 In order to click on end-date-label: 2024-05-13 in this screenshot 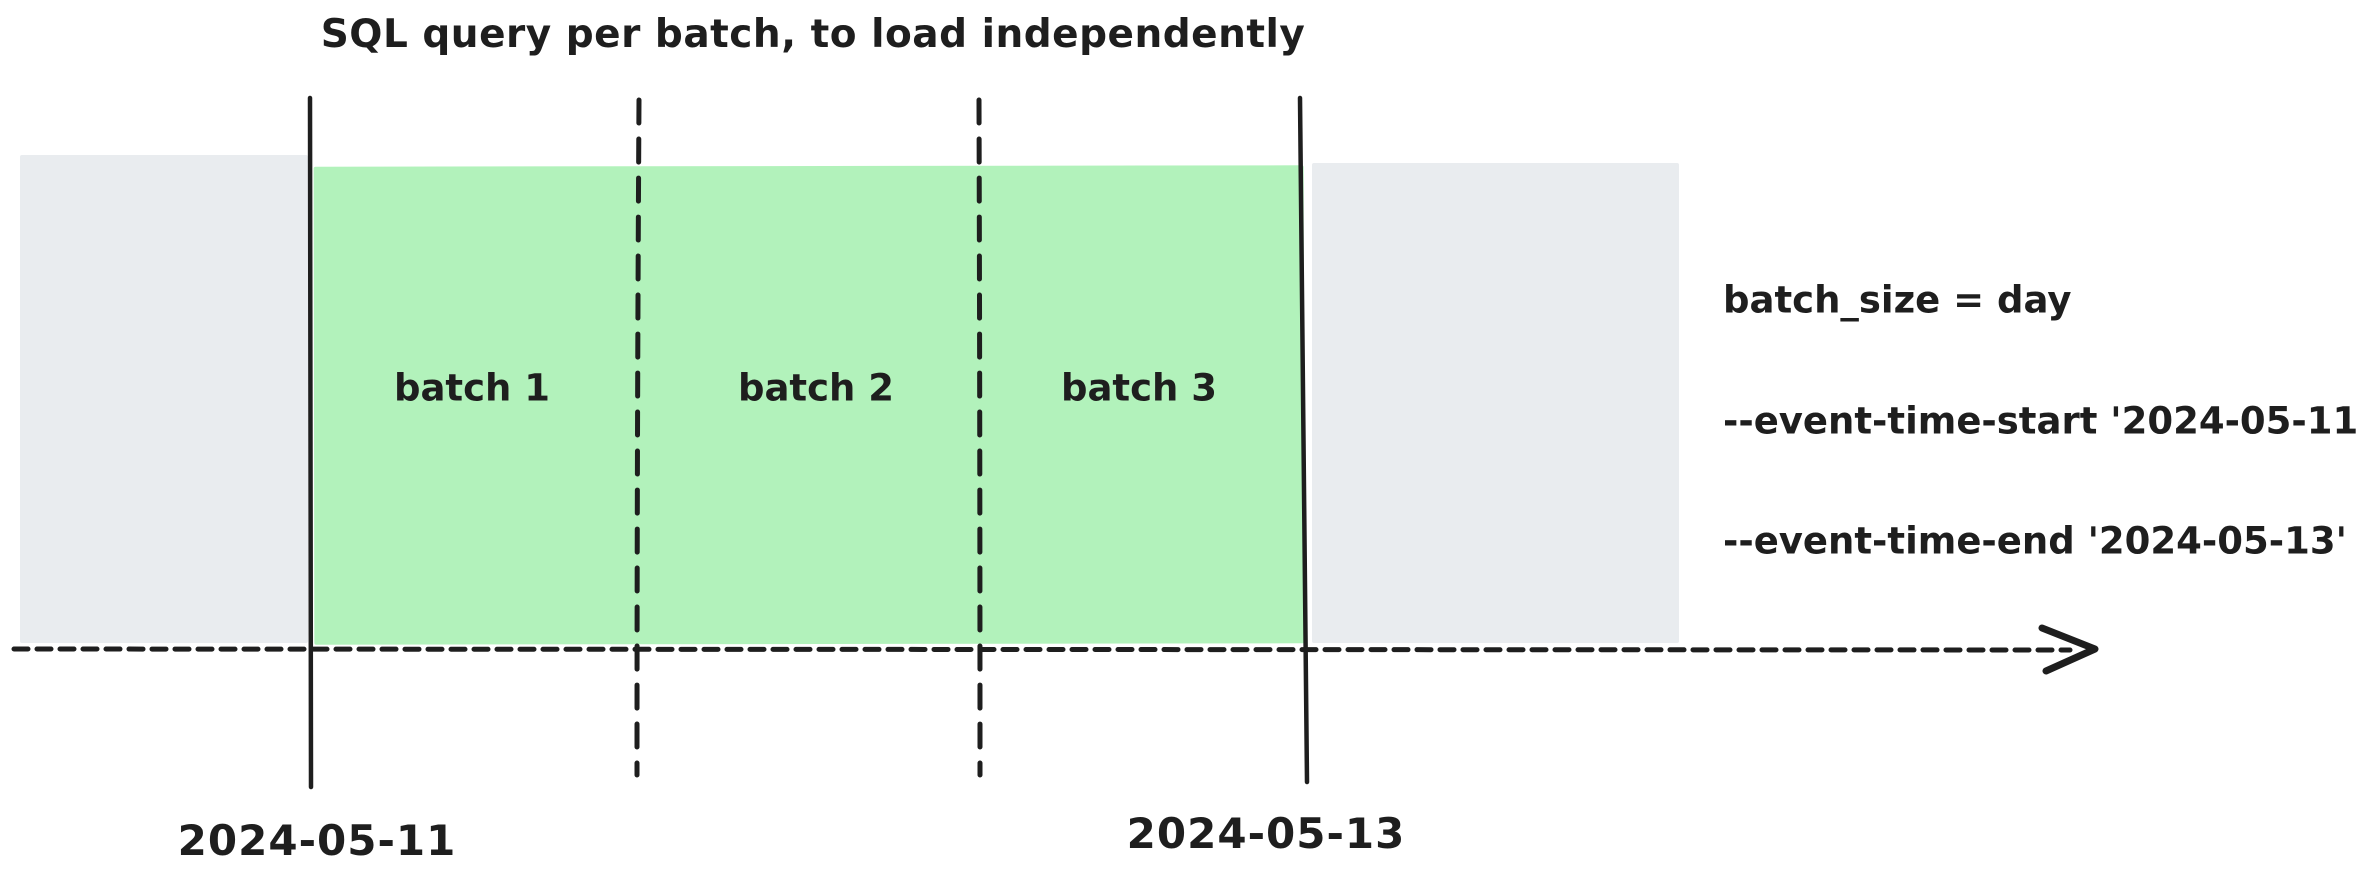, I will do `click(1266, 833)`.